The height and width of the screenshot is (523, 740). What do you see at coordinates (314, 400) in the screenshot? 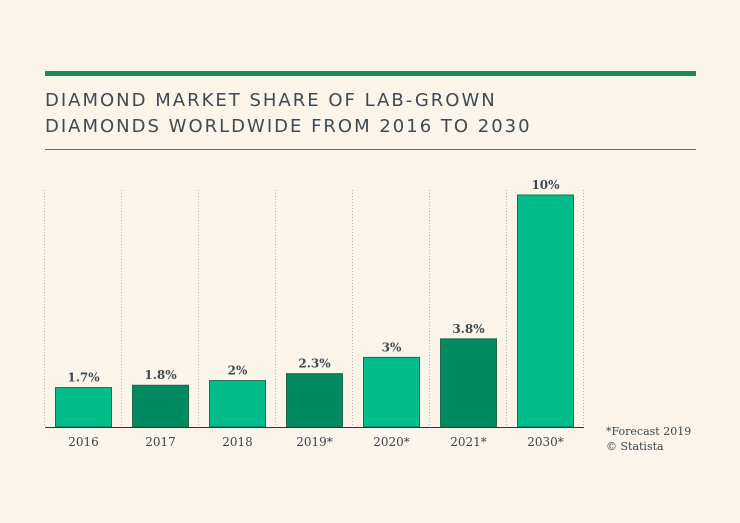
I see `bar-2019` at bounding box center [314, 400].